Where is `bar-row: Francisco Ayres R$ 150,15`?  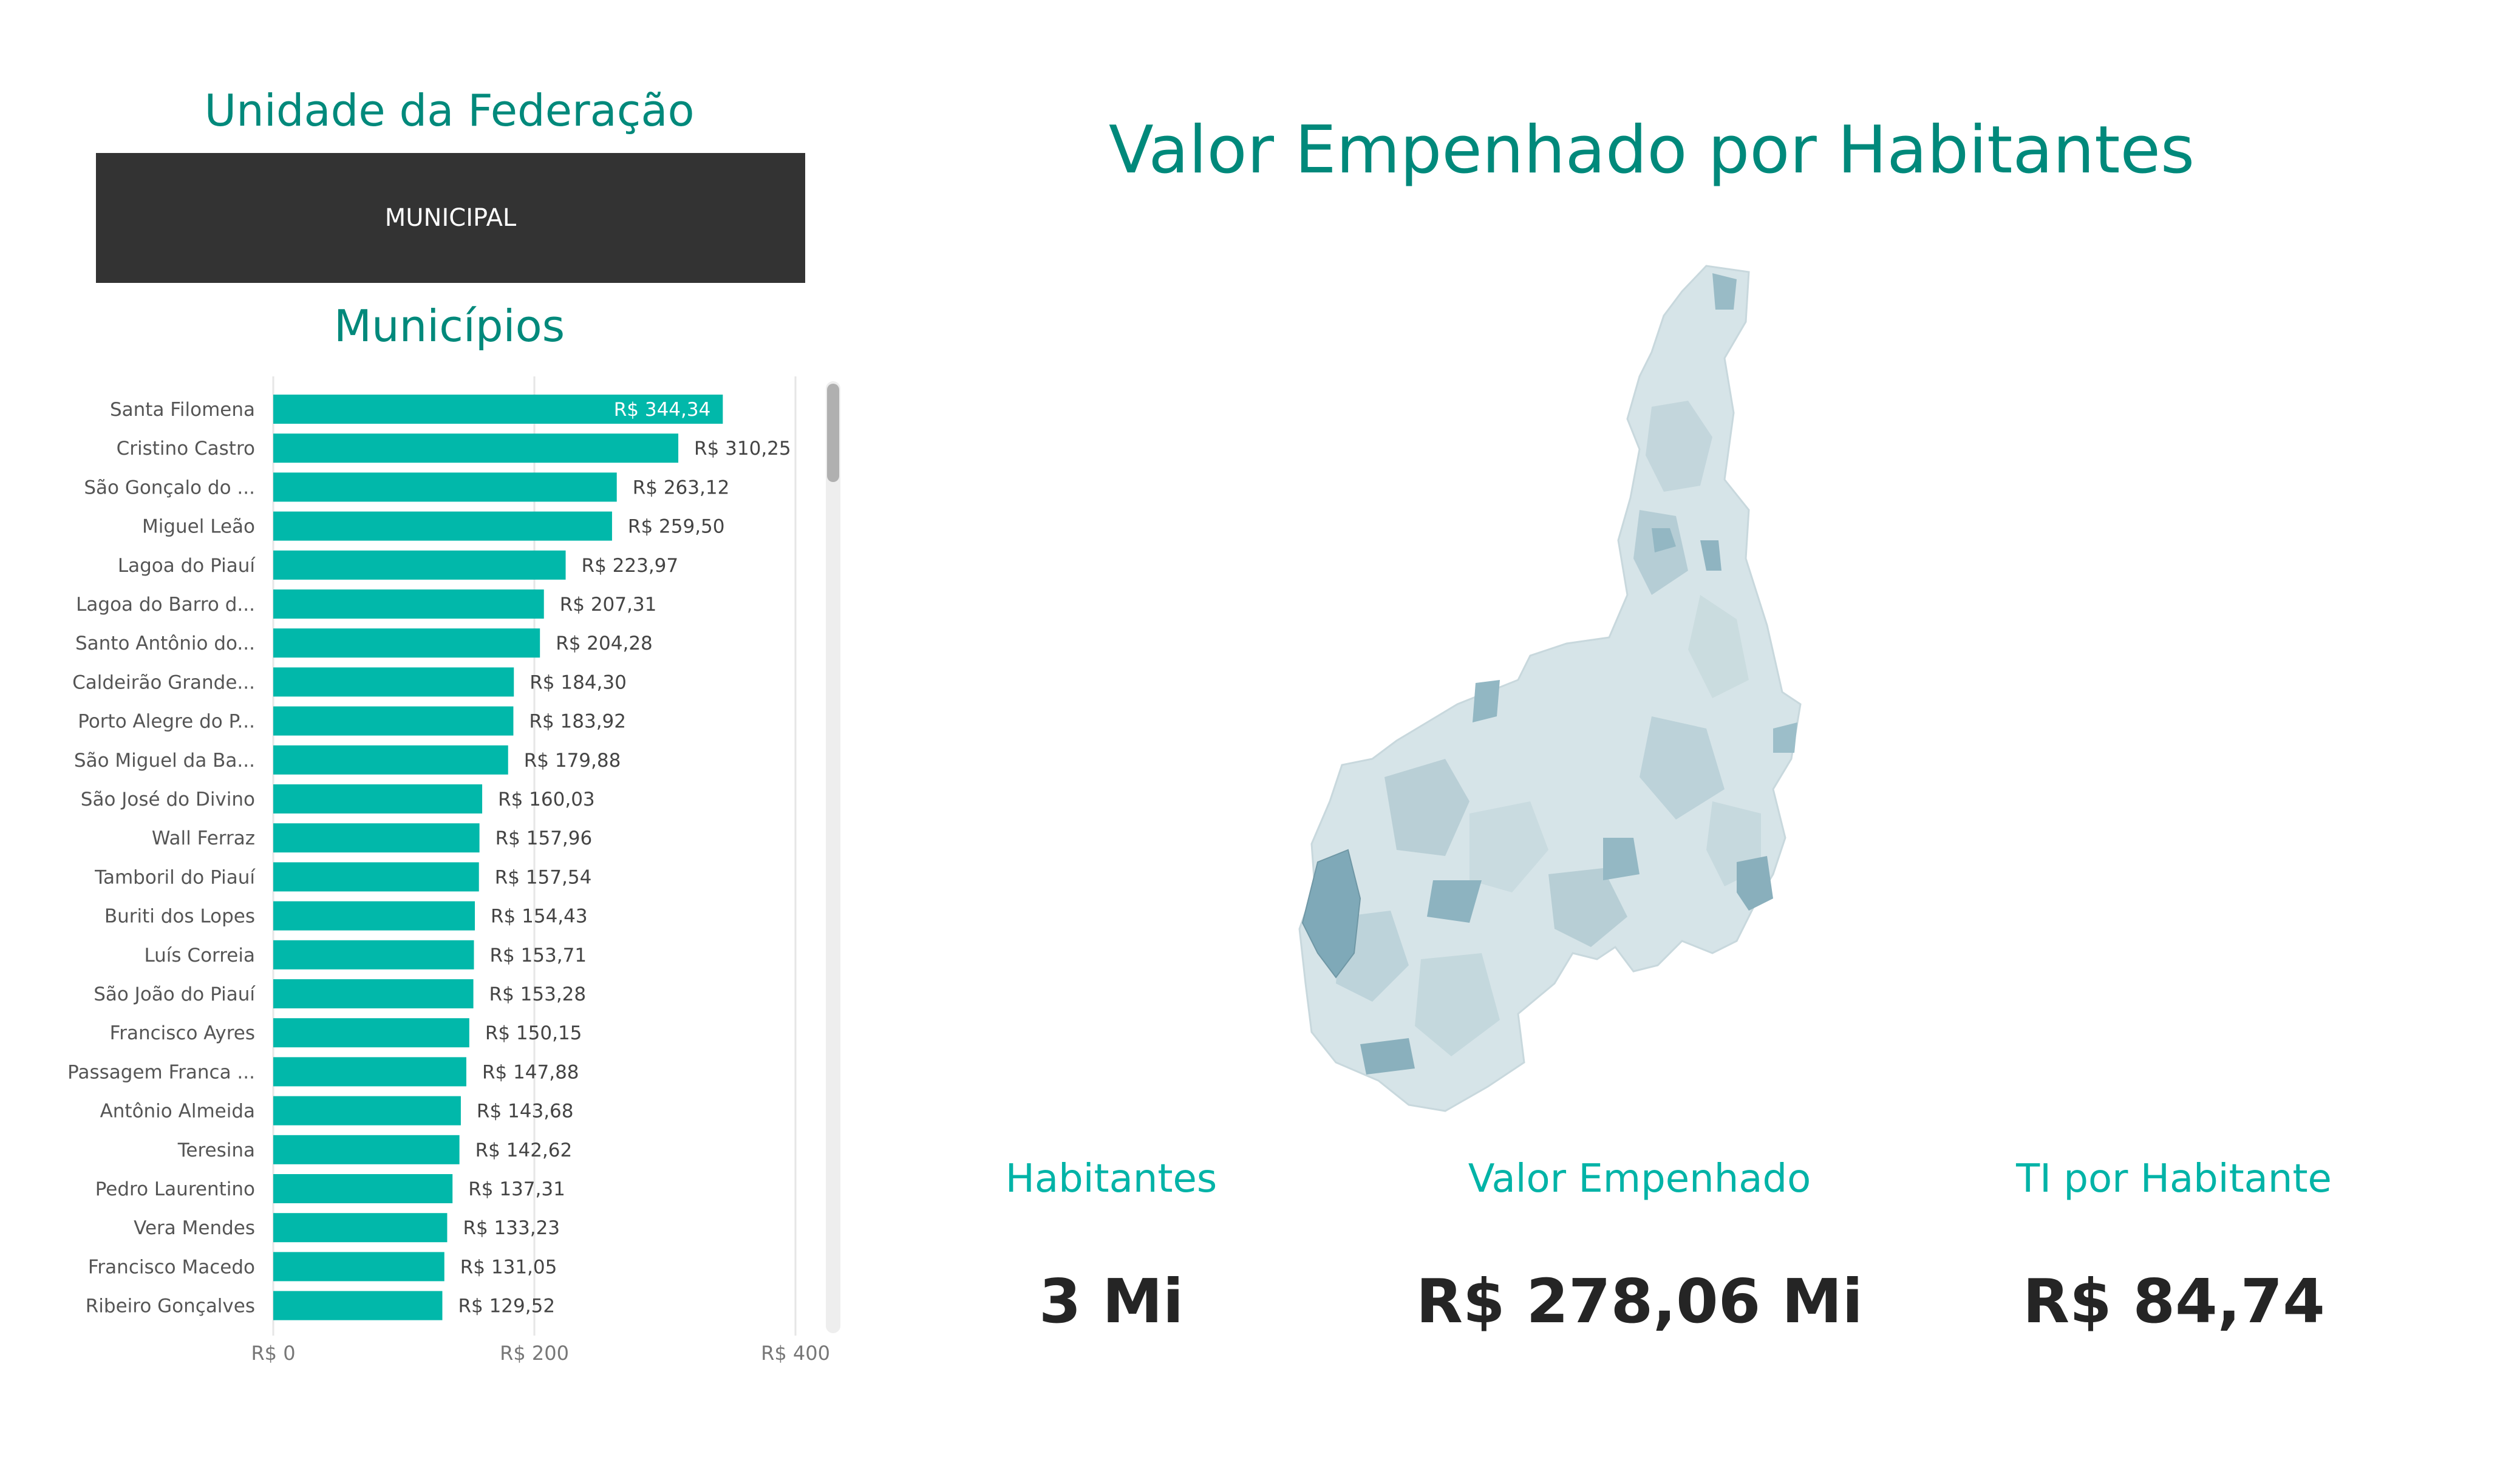 bar-row: Francisco Ayres R$ 150,15 is located at coordinates (346, 1033).